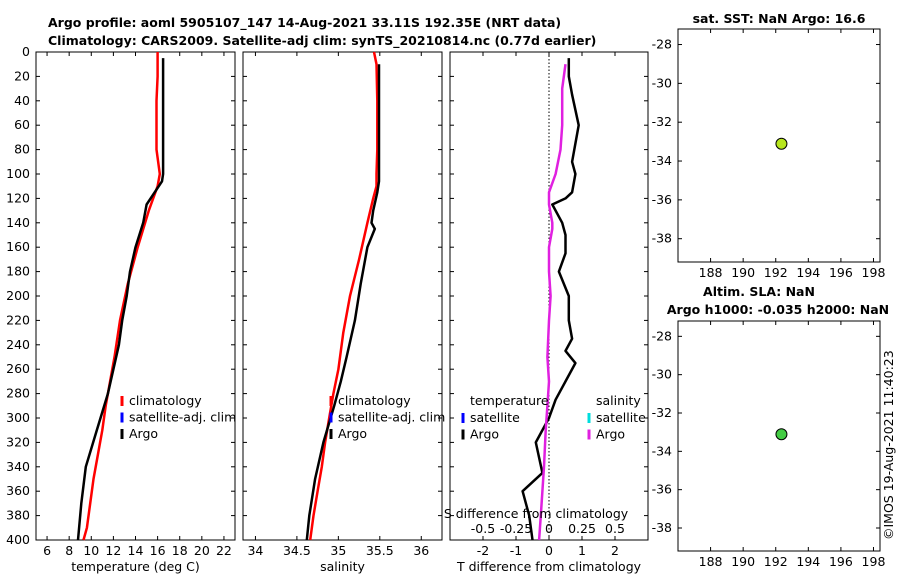 This screenshot has height=580, width=900. What do you see at coordinates (874, 561) in the screenshot?
I see `sla-map-xtick-label: 198` at bounding box center [874, 561].